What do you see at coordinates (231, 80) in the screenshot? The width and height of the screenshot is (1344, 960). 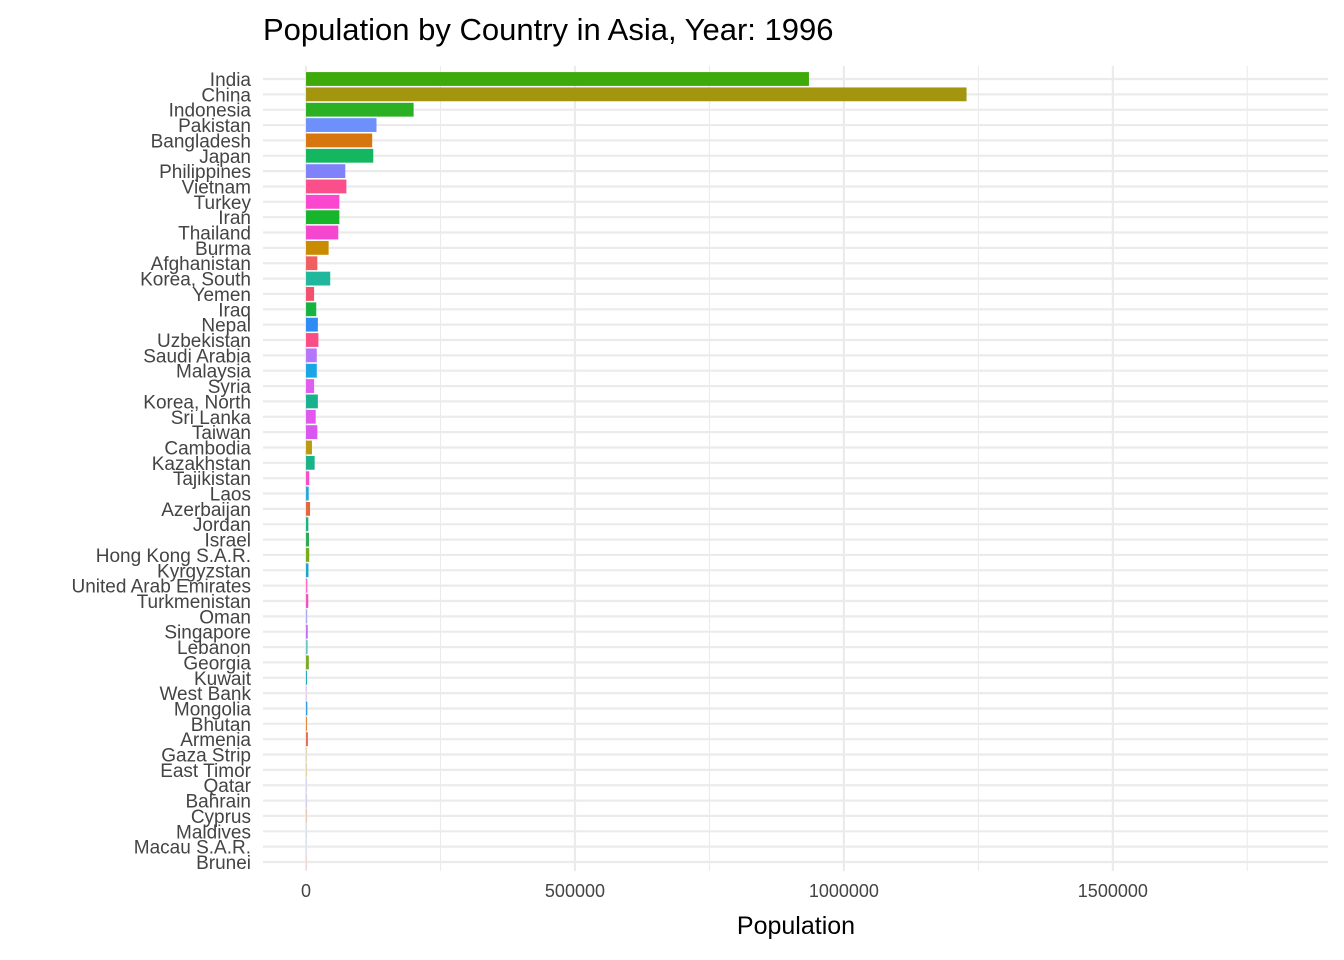 I see `category-label: India` at bounding box center [231, 80].